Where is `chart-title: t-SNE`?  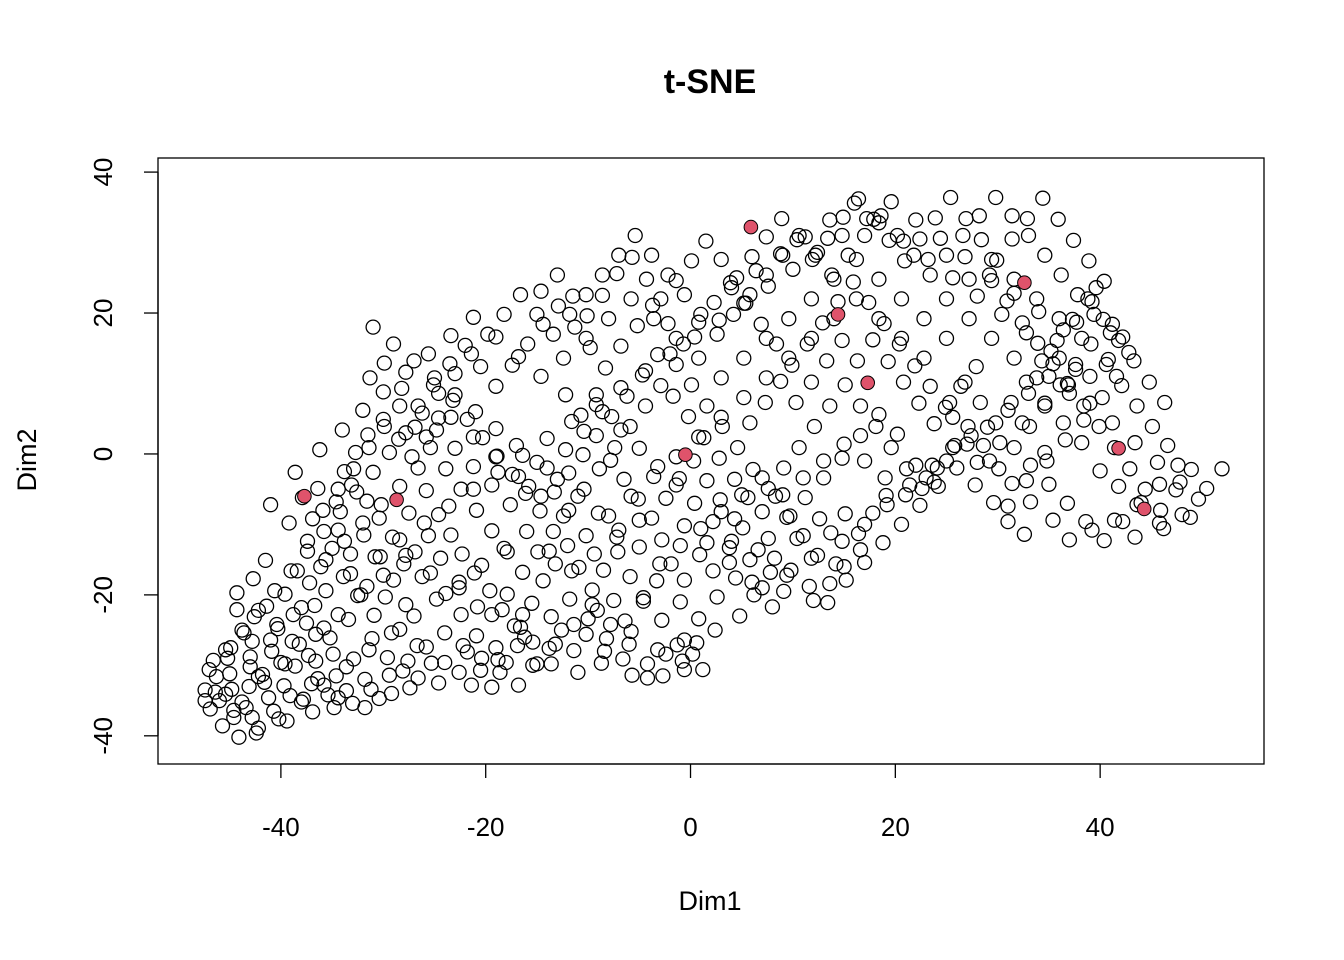
chart-title: t-SNE is located at coordinates (710, 82).